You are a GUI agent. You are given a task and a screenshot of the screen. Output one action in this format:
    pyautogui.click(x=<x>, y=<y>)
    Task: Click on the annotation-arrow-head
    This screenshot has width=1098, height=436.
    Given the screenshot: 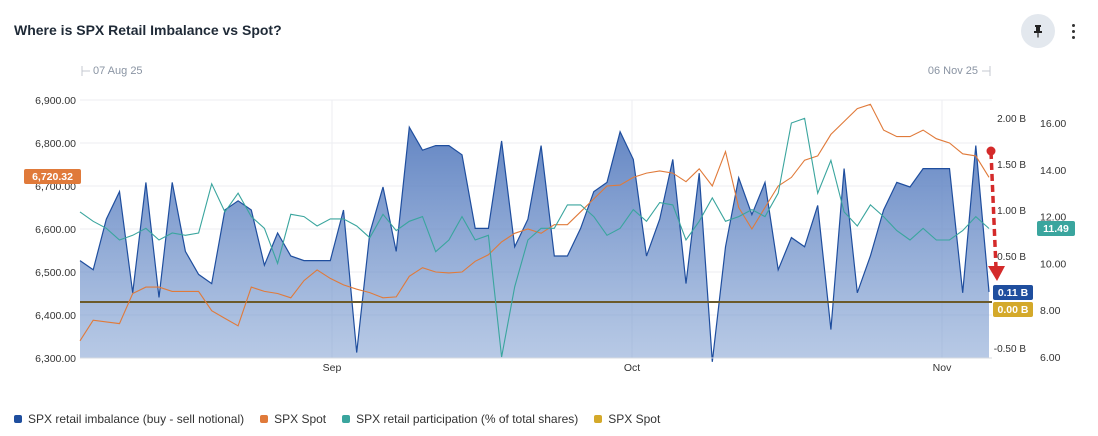 What is the action you would take?
    pyautogui.click(x=996, y=273)
    